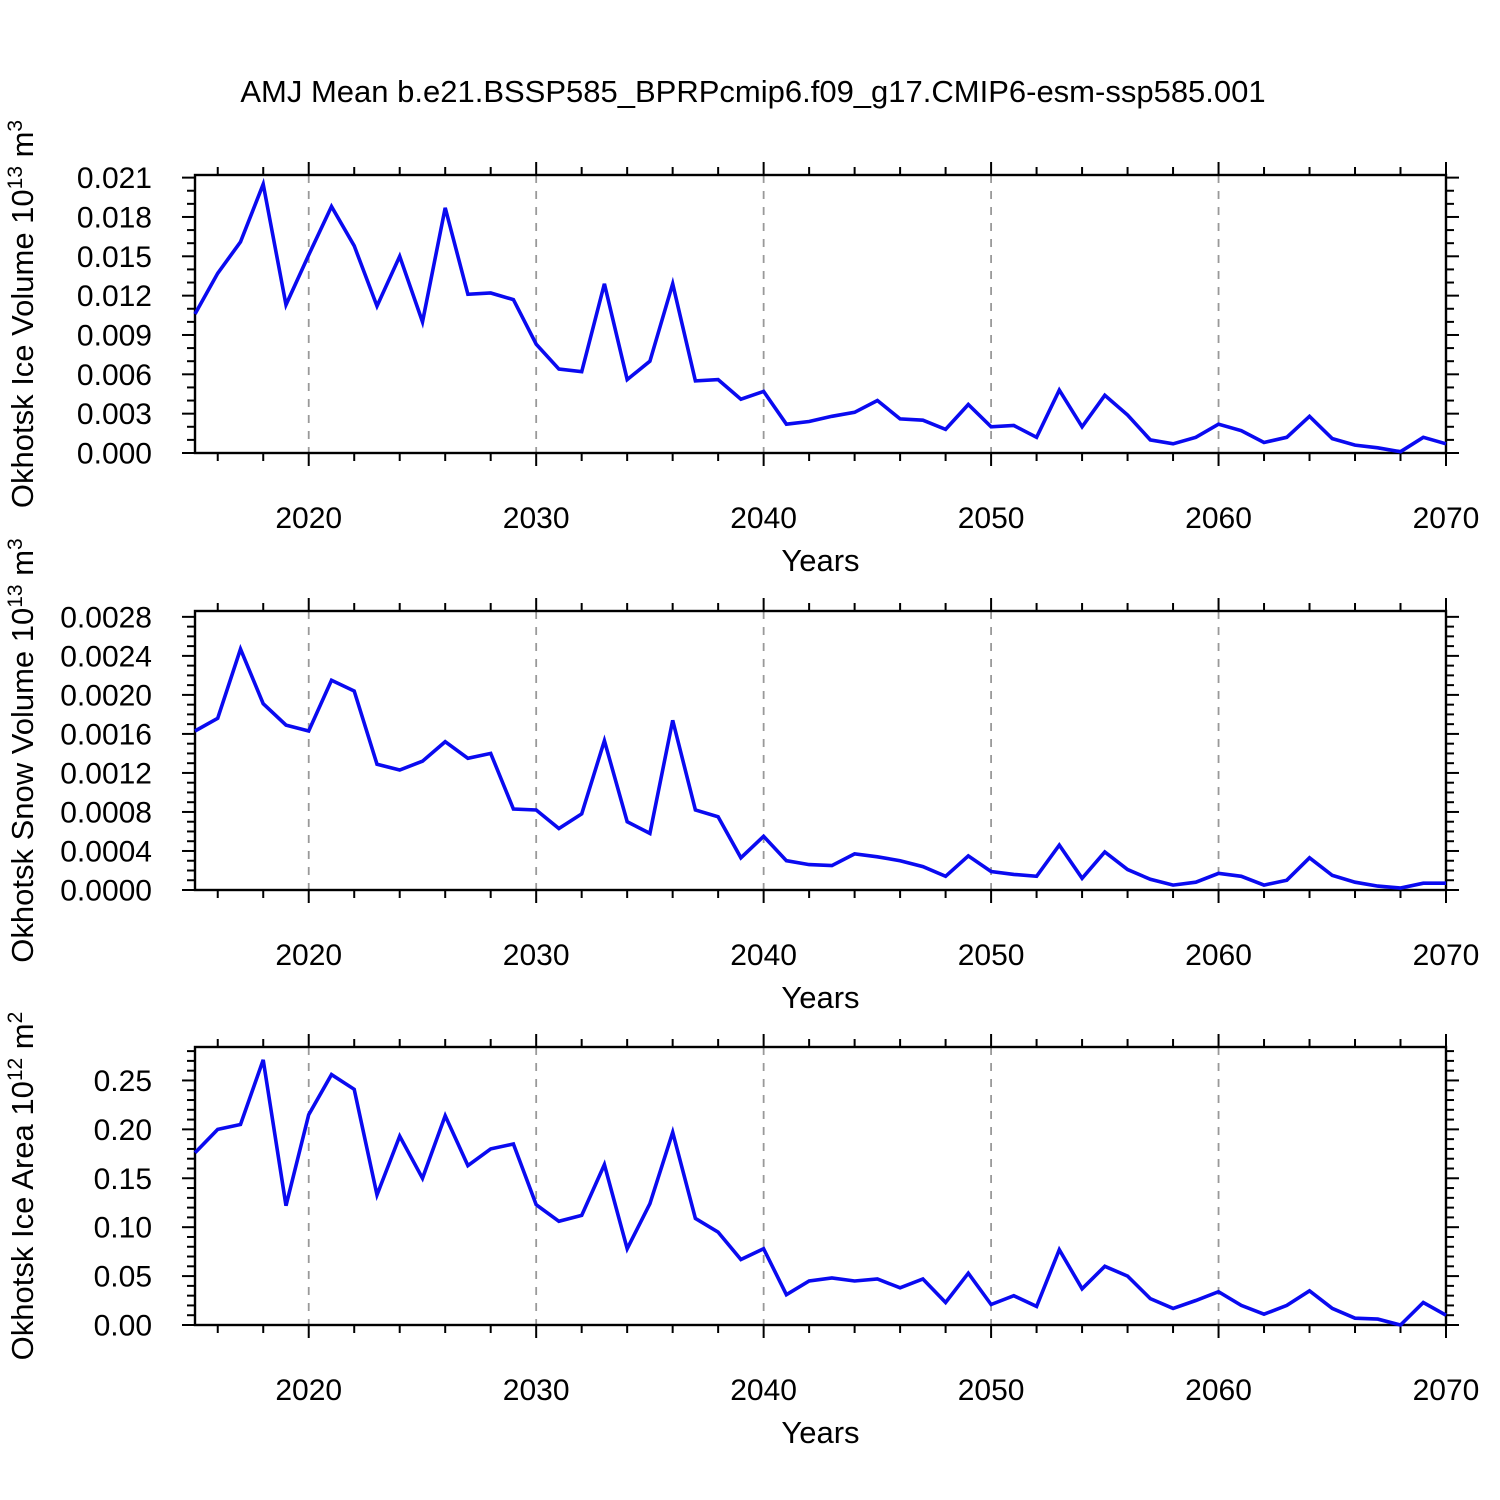  Describe the element at coordinates (114, 257) in the screenshot. I see `y-tick-label: 0.015` at that location.